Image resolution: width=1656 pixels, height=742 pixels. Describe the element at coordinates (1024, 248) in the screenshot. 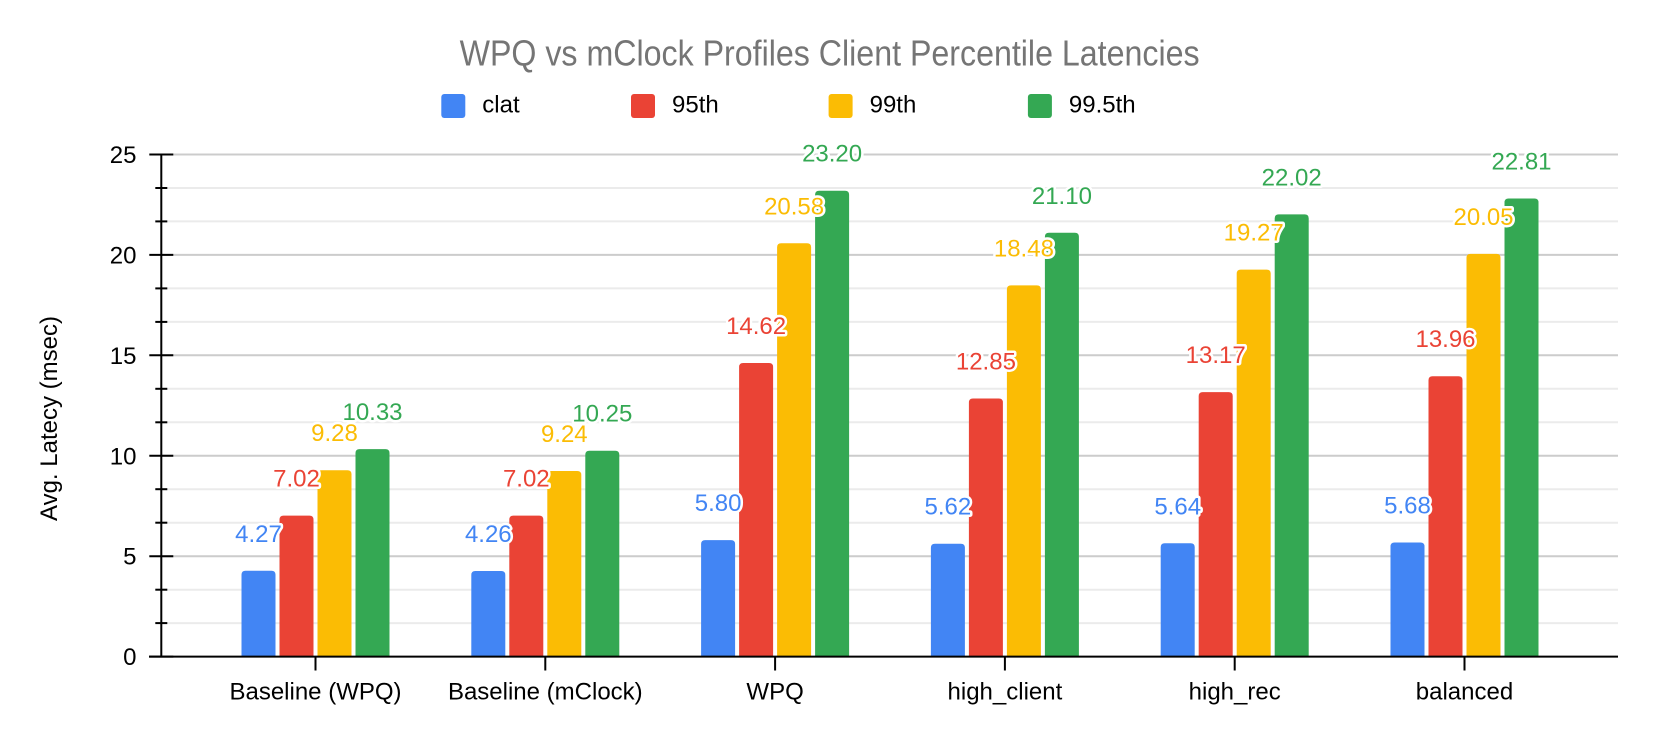

I see `svg-text: 18.48` at that location.